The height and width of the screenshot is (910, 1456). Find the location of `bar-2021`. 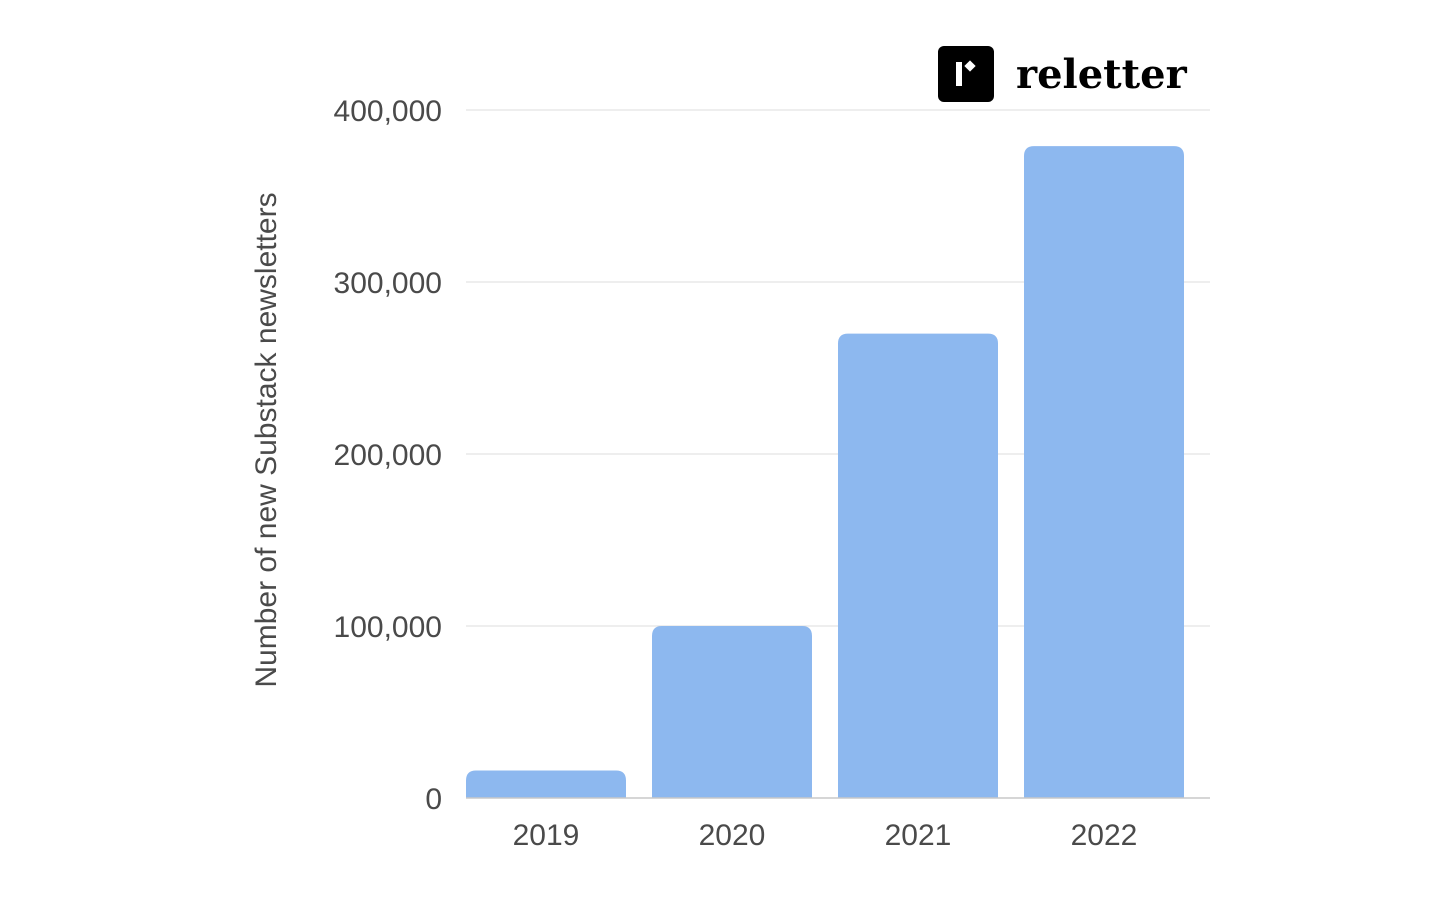

bar-2021 is located at coordinates (918, 565).